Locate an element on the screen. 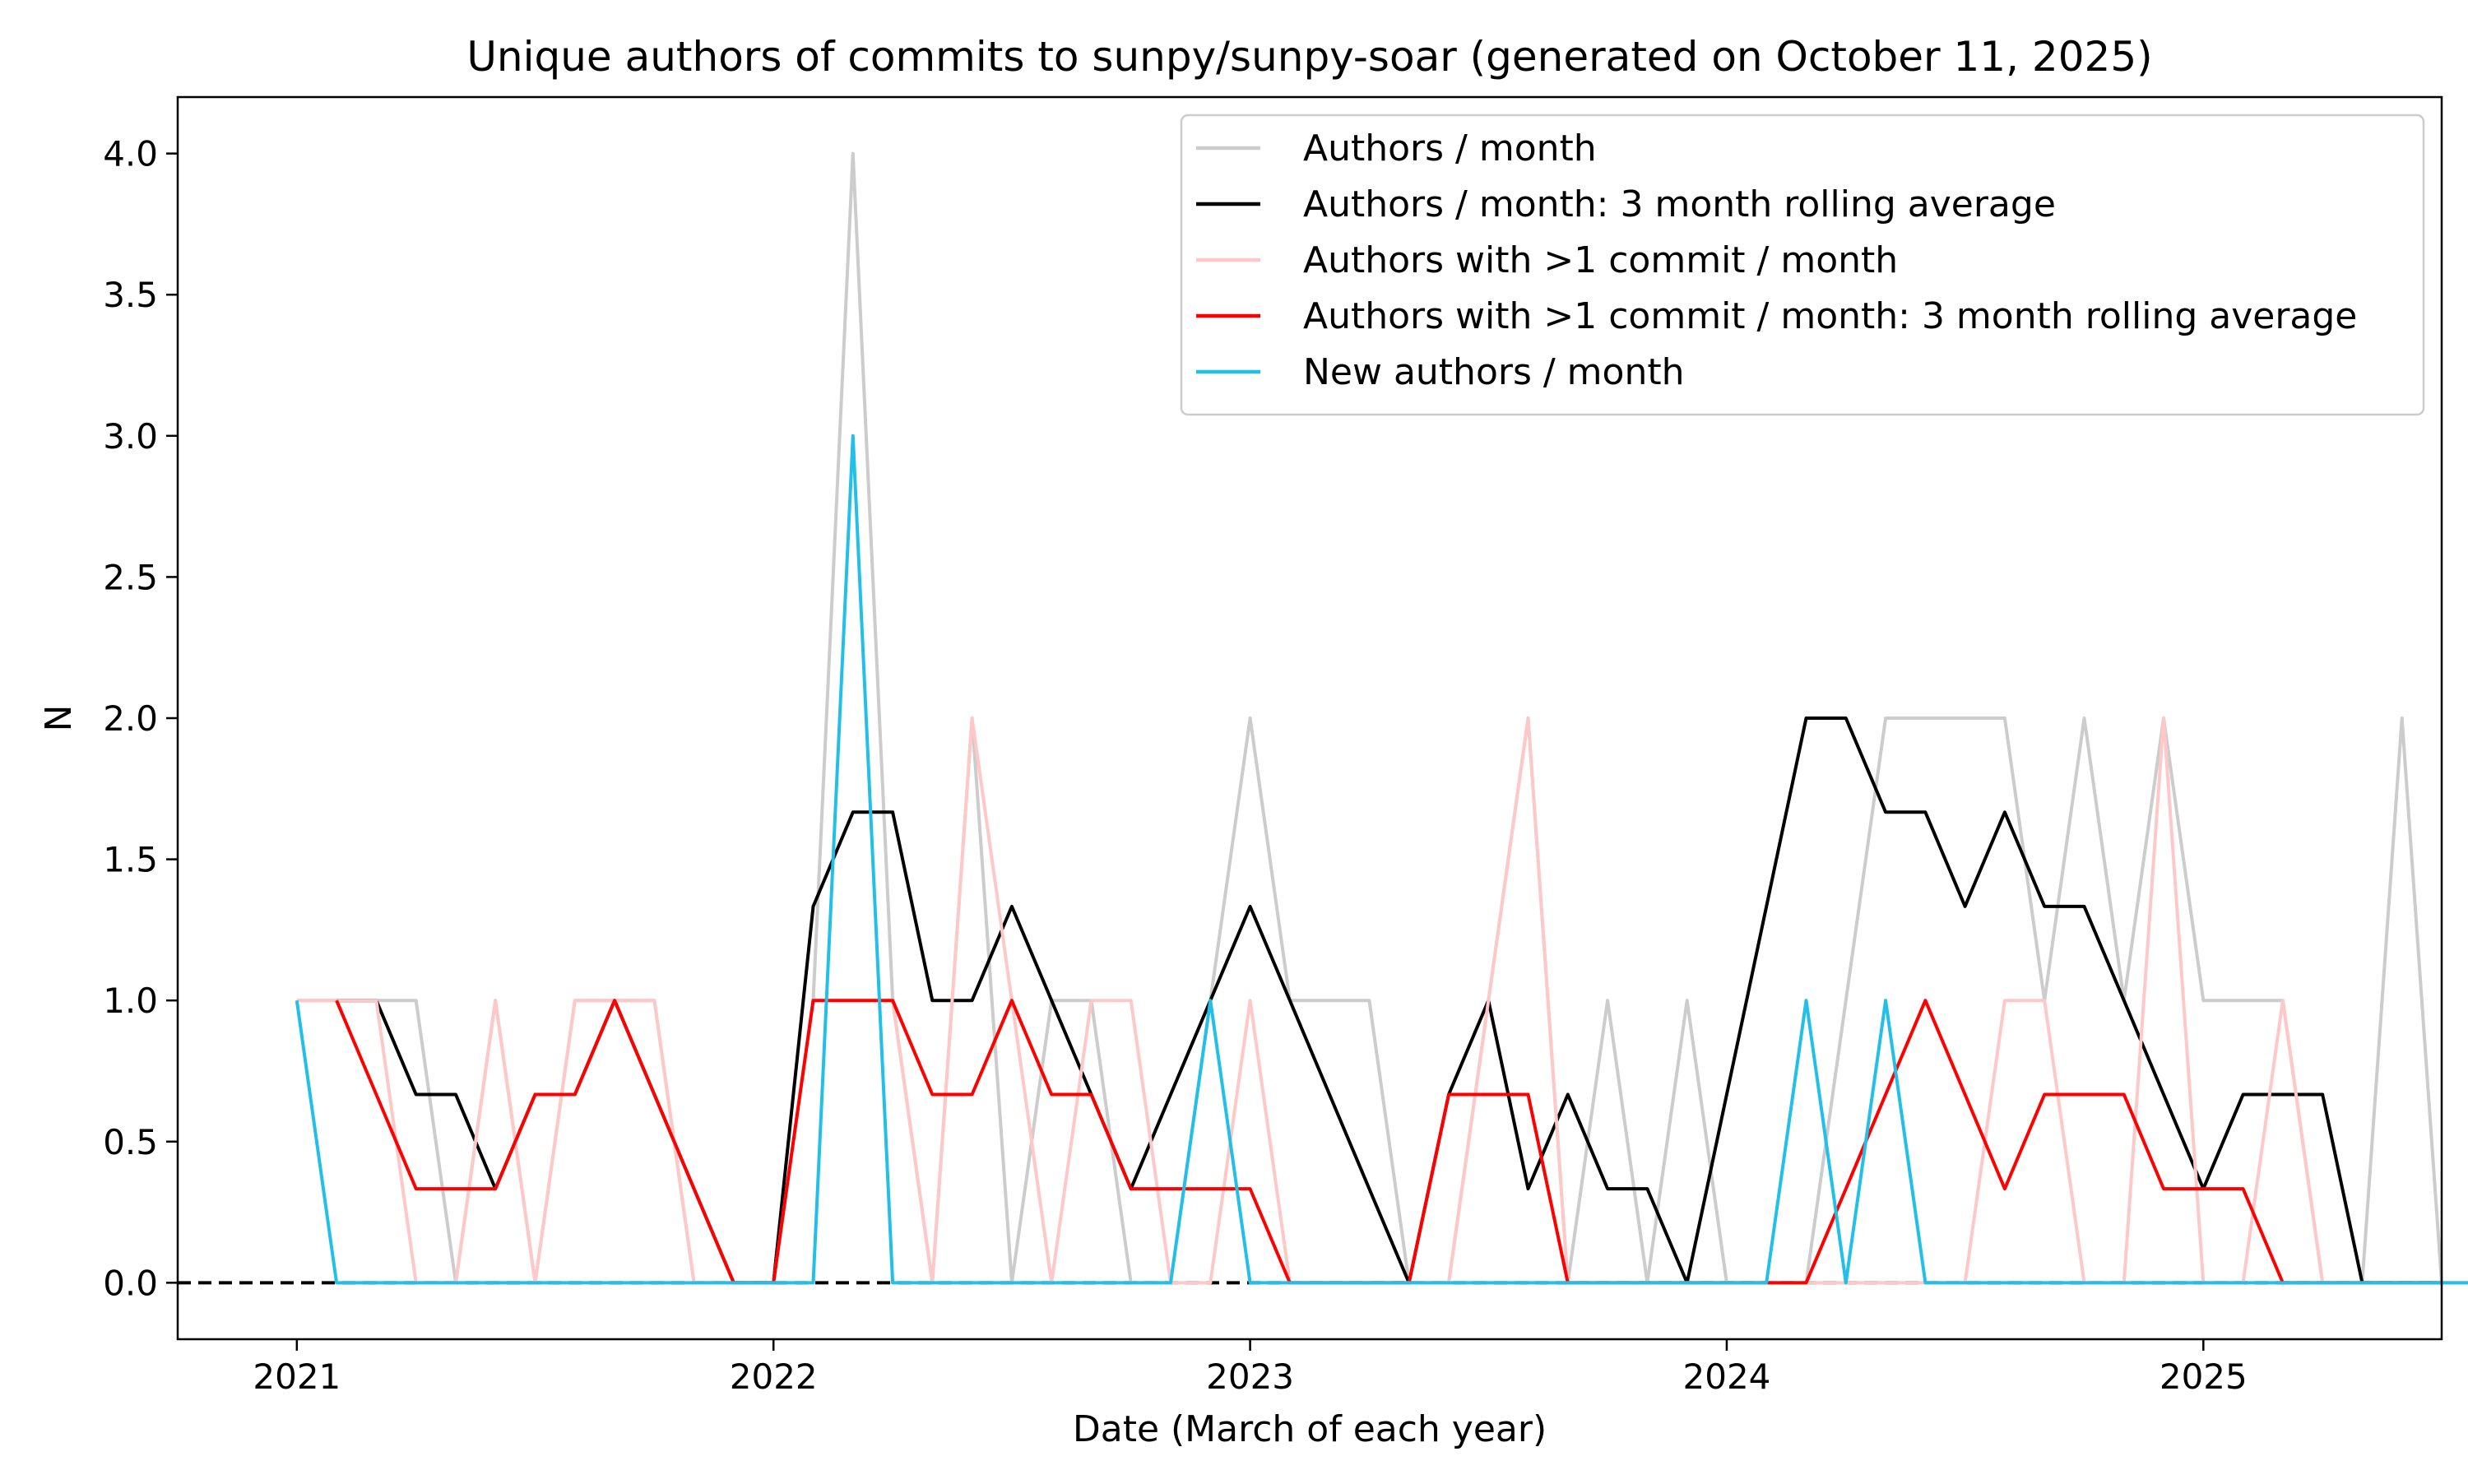  legend-label: Authors with >1 commit / month is located at coordinates (1600, 260).